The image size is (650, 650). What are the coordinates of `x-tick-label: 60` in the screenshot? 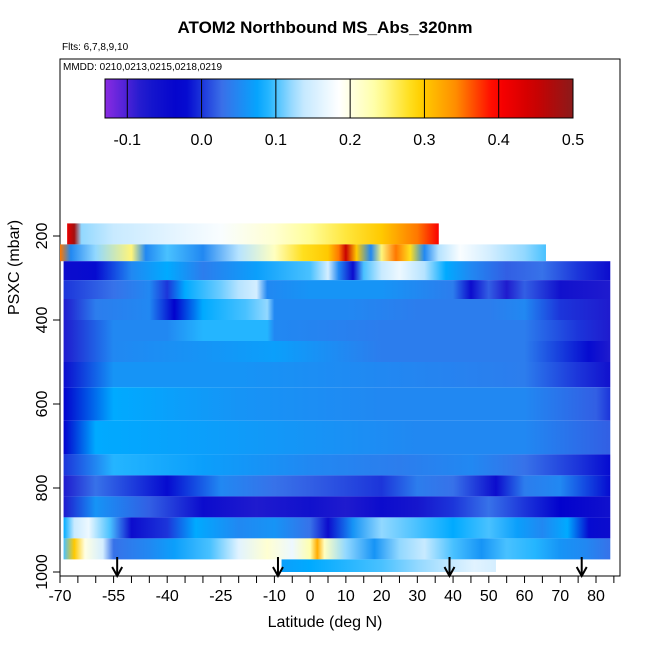 It's located at (525, 596).